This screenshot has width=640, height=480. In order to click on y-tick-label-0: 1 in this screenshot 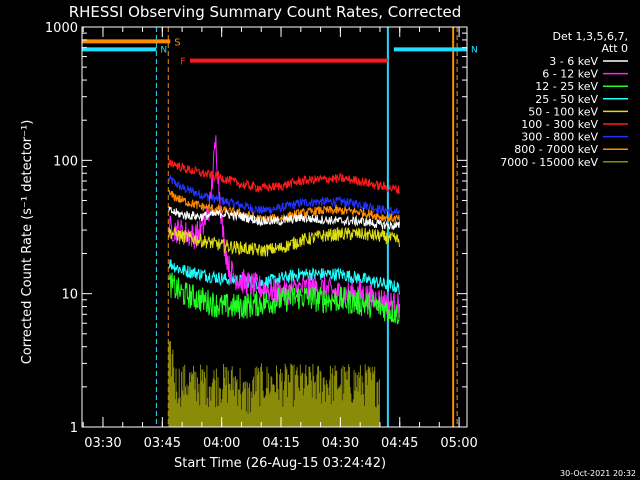, I will do `click(74, 428)`.